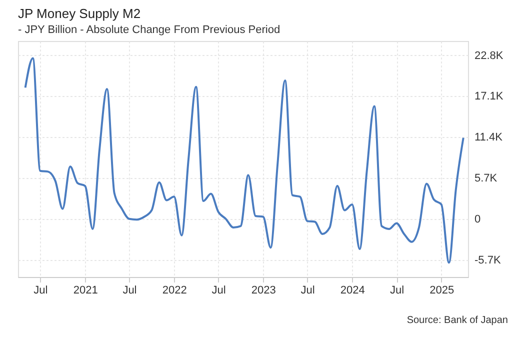 The width and height of the screenshot is (512, 350). What do you see at coordinates (263, 290) in the screenshot?
I see `x-tick-label: 2023` at bounding box center [263, 290].